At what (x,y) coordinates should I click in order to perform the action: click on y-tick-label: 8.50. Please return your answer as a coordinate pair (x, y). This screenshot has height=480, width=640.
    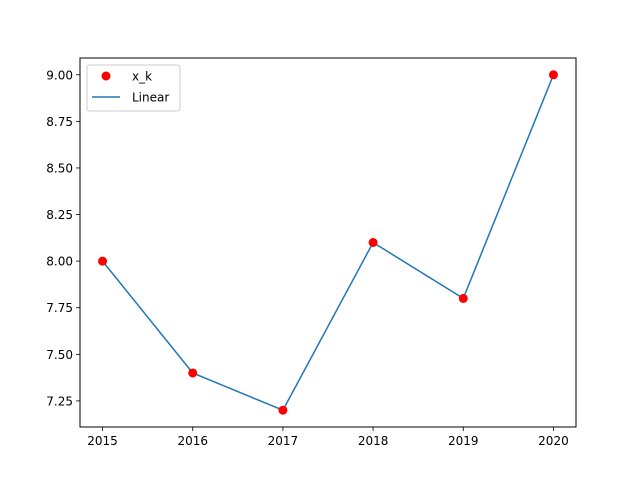
    Looking at the image, I should click on (59, 168).